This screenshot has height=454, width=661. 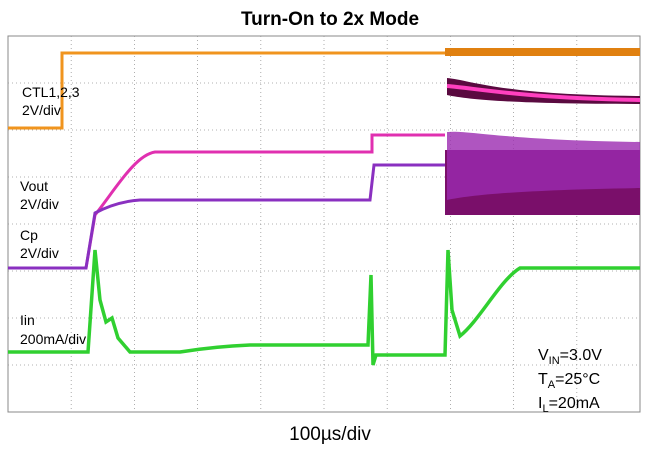 What do you see at coordinates (552, 385) in the screenshot?
I see `condition-subscript: A` at bounding box center [552, 385].